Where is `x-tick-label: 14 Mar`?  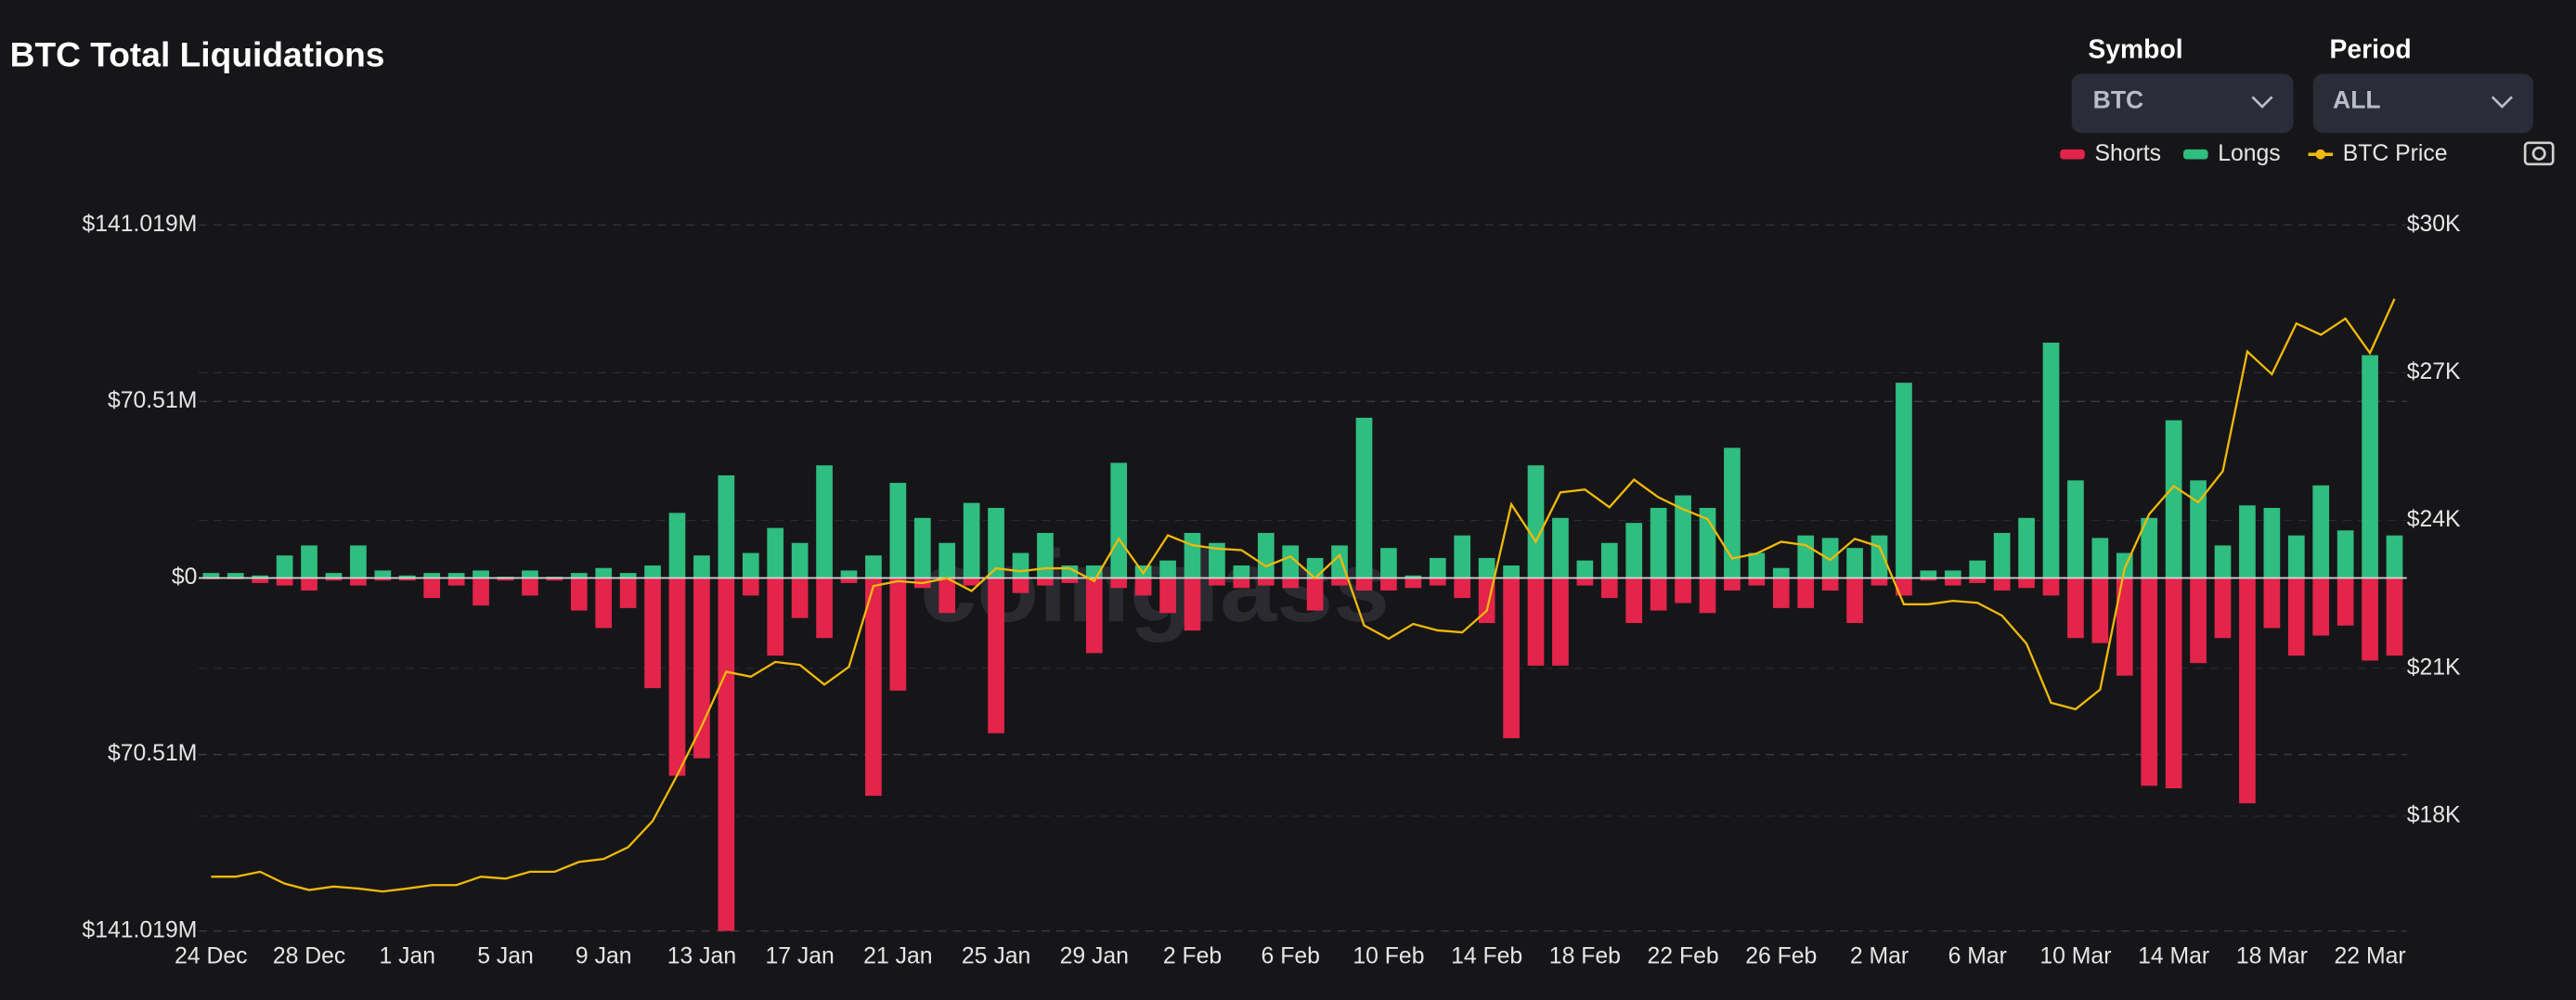 x-tick-label: 14 Mar is located at coordinates (2173, 956).